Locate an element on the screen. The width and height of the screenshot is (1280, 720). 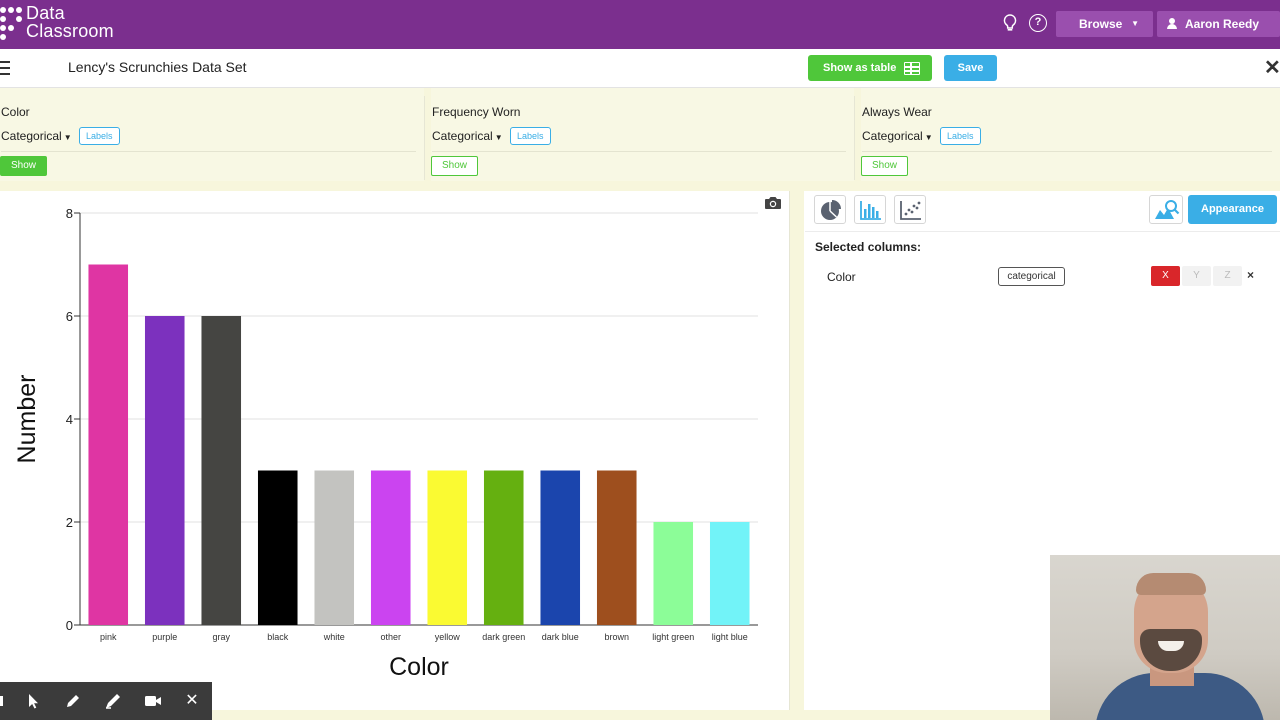
x-tick-label: light blue is located at coordinates (730, 637).